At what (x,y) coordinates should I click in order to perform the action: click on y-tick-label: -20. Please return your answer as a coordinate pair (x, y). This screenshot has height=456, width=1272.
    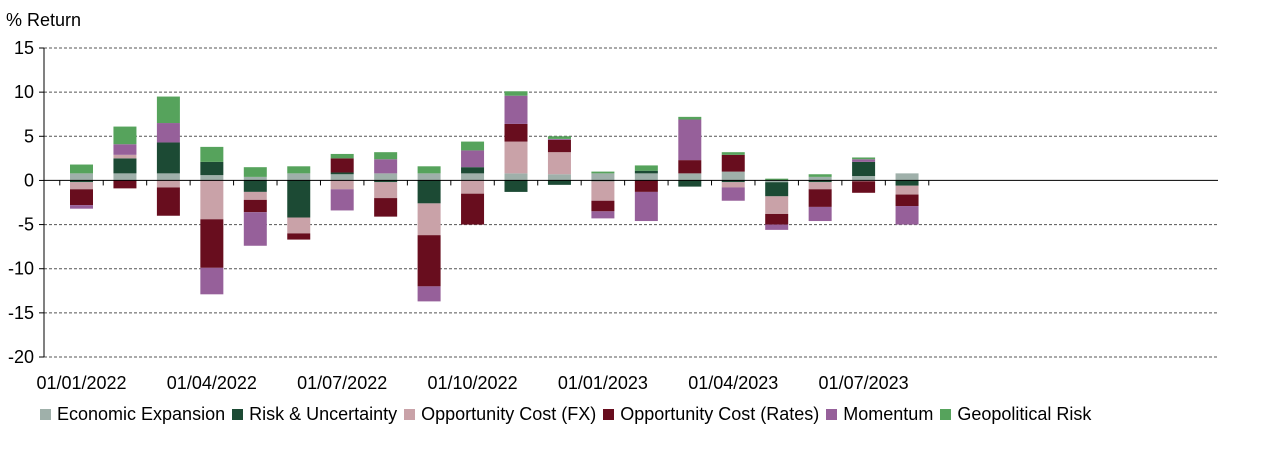
    Looking at the image, I should click on (21, 357).